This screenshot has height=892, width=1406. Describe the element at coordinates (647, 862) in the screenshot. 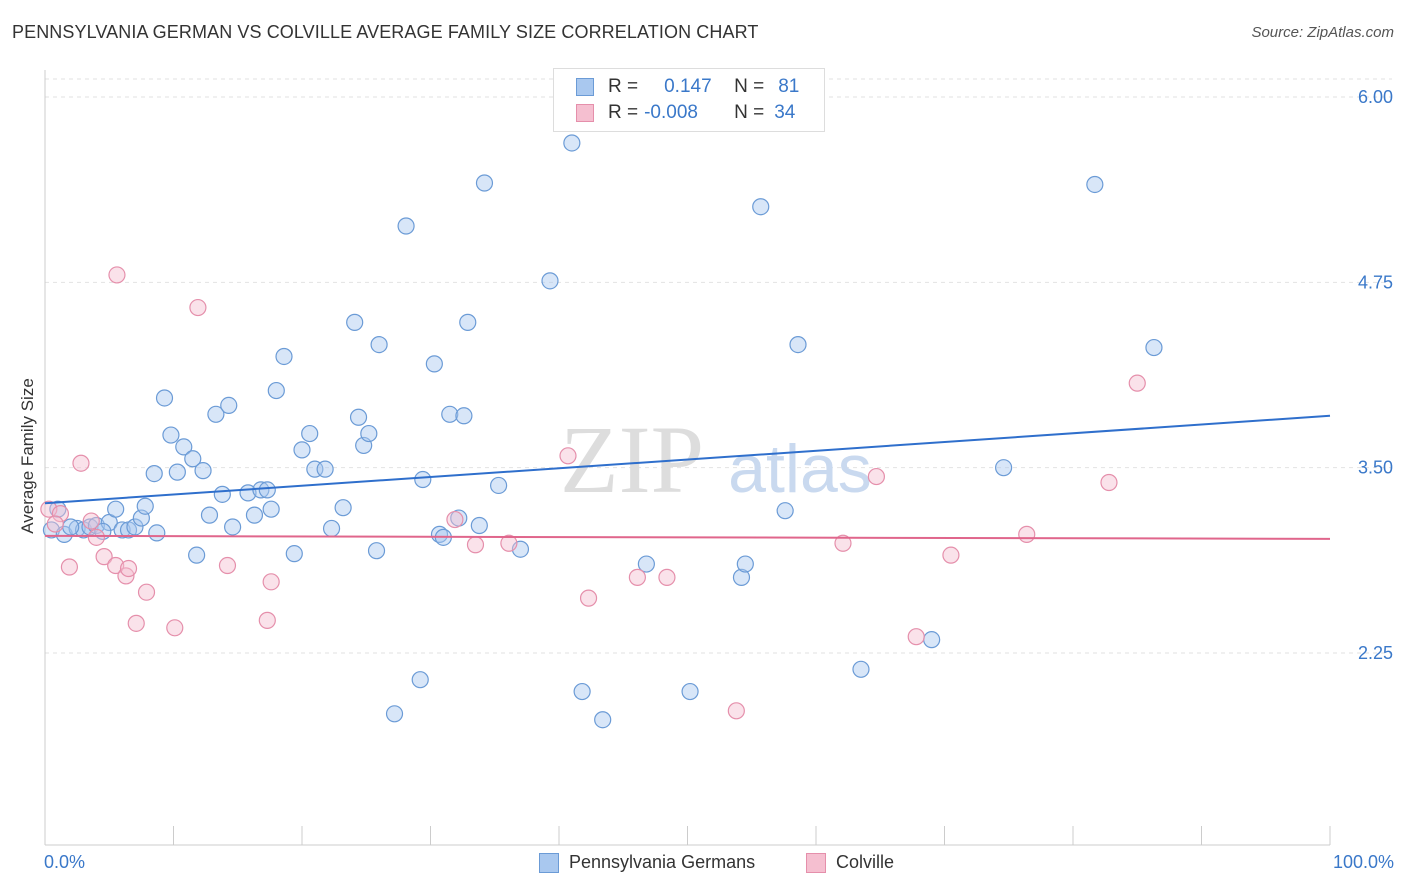

I see `bottom-legend-pennsylvania-germans: Pennsylvania Germans` at that location.